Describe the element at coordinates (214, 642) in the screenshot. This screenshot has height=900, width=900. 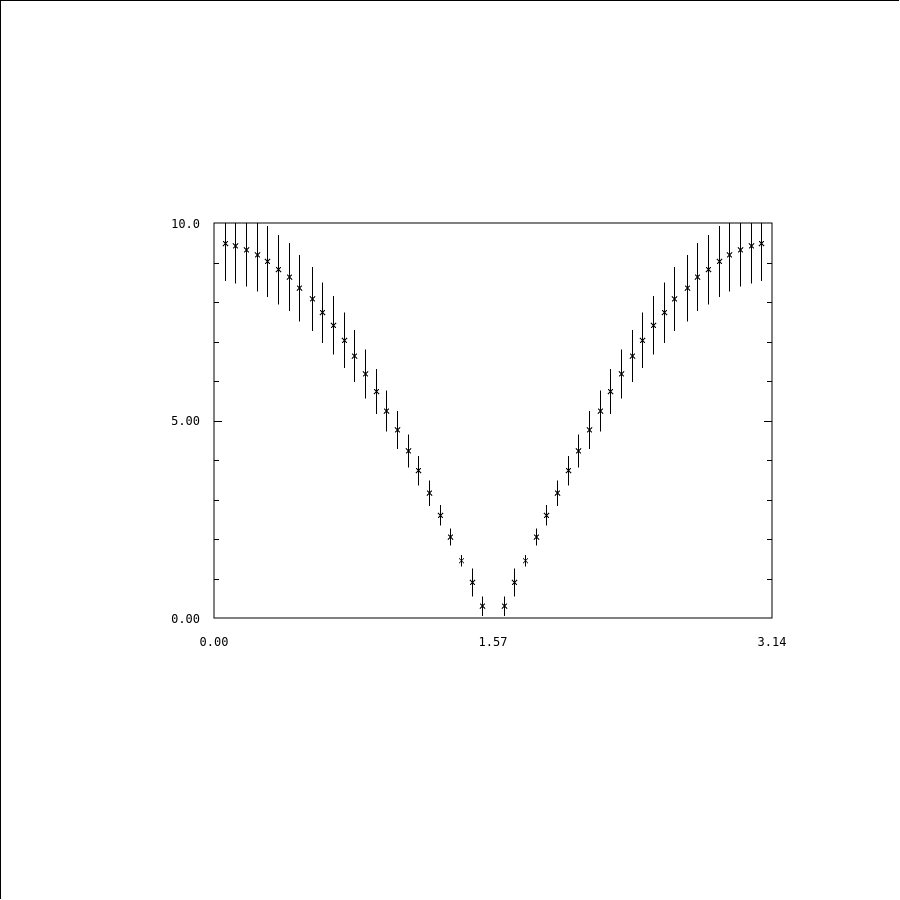
I see `x-tick-label-left: 0.00` at that location.